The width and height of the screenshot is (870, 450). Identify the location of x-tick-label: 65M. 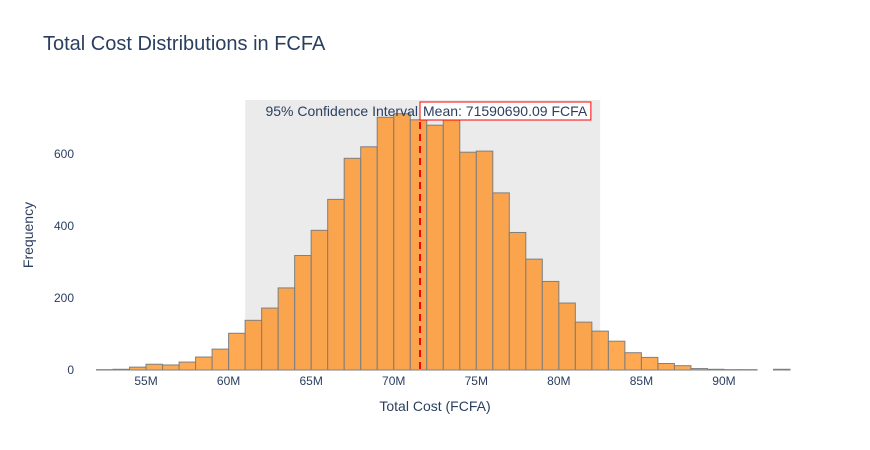
(310, 381).